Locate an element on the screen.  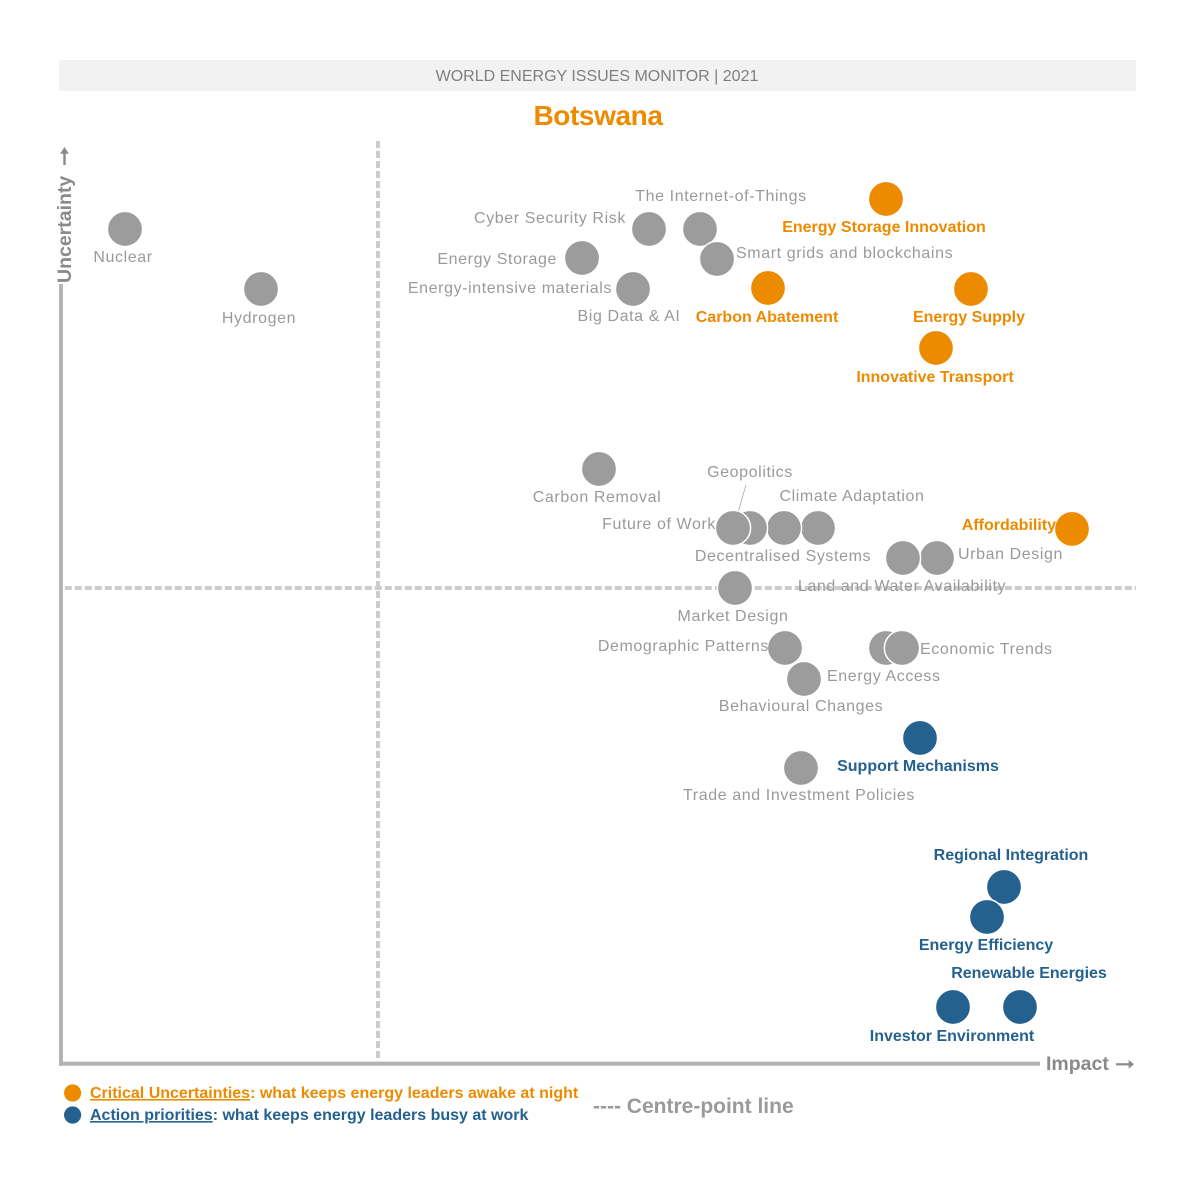
svg-text: Botswana is located at coordinates (598, 115).